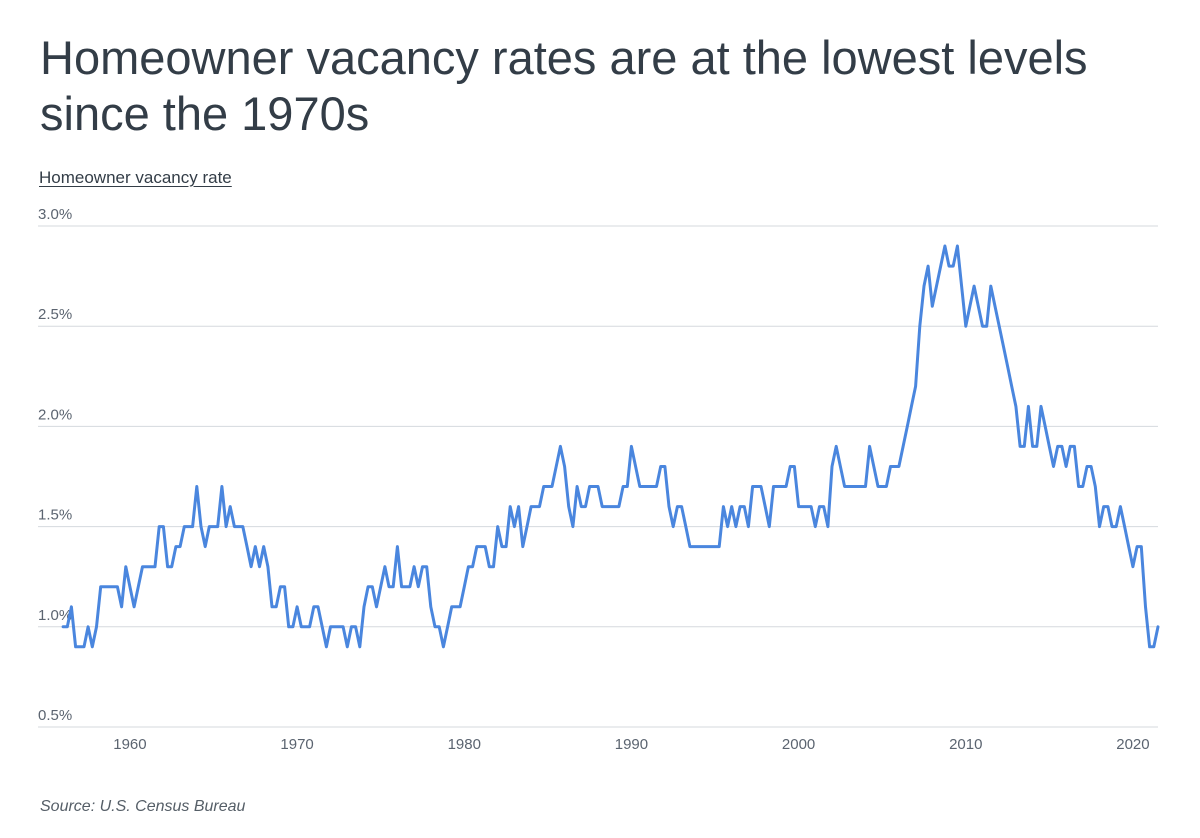  Describe the element at coordinates (55, 515) in the screenshot. I see `y-tick-label: 1.5%` at that location.